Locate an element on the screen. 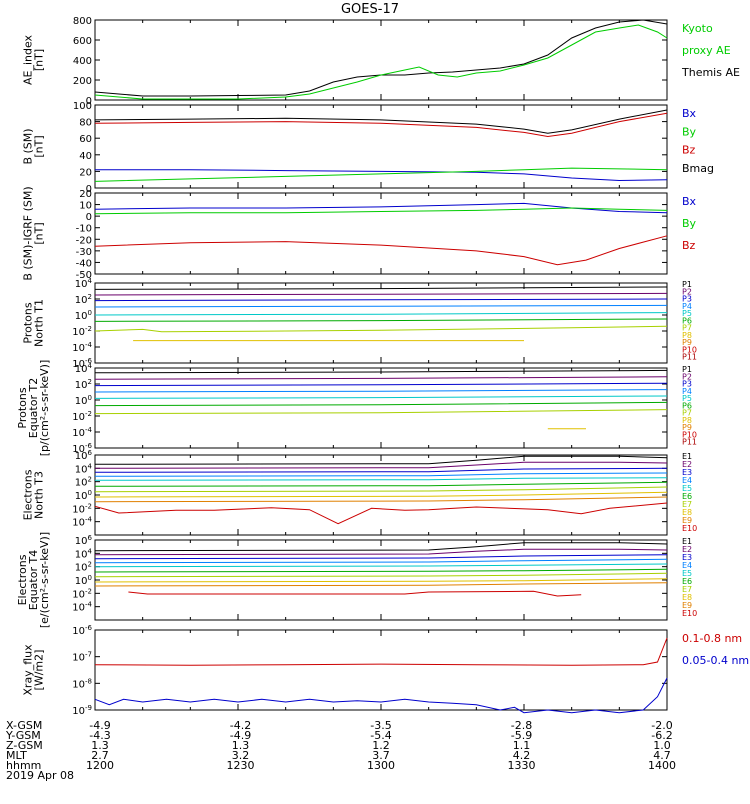  legend-entry: Bmag is located at coordinates (698, 168).